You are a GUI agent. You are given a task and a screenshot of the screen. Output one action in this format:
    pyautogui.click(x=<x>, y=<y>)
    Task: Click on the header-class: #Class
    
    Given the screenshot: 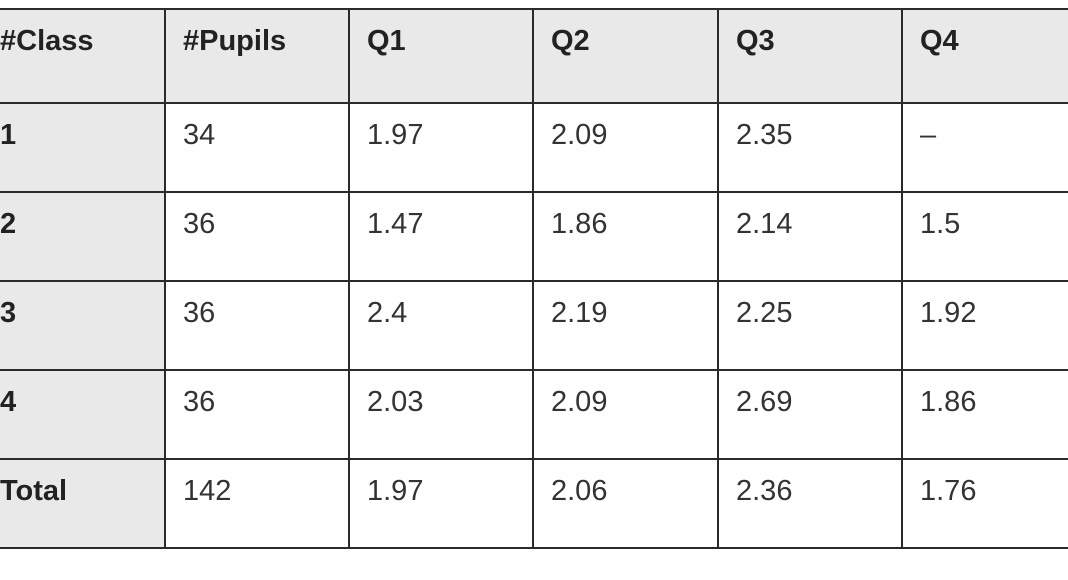 What is the action you would take?
    pyautogui.click(x=83, y=56)
    